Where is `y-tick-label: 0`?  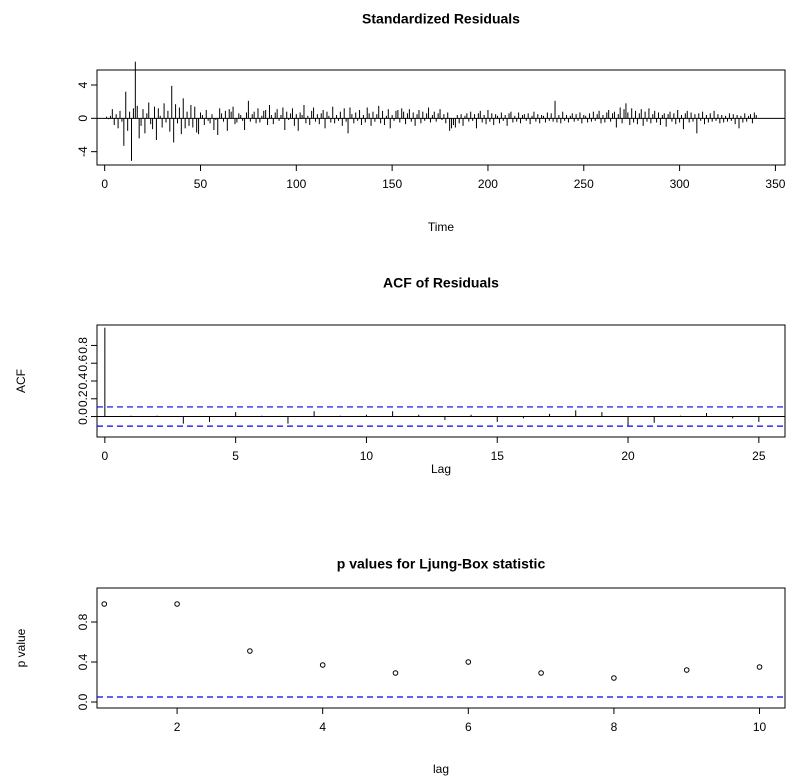 y-tick-label: 0 is located at coordinates (83, 118).